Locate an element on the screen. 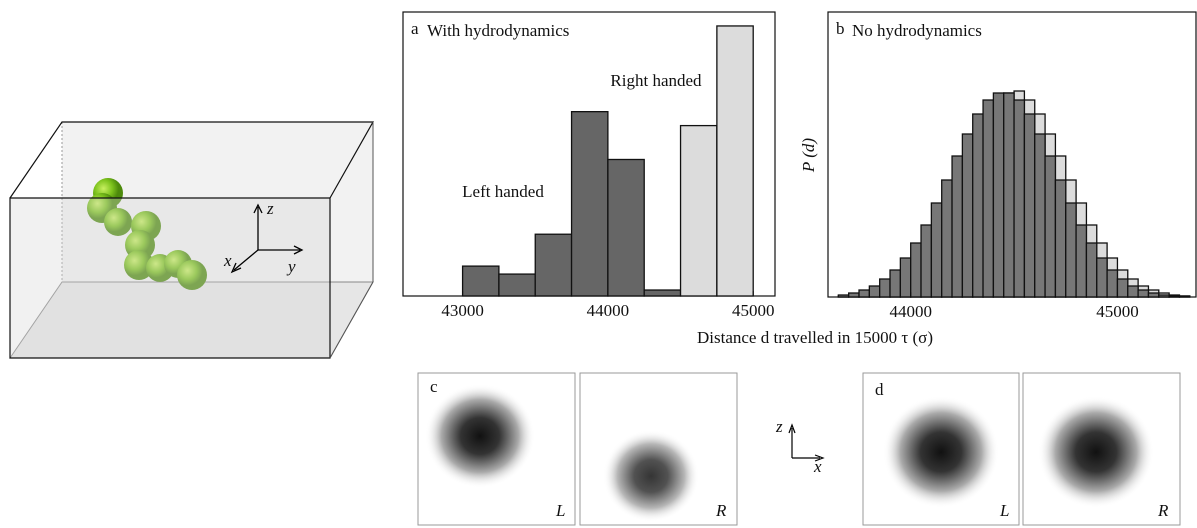  y-axis-label: P (d) is located at coordinates (808, 155).